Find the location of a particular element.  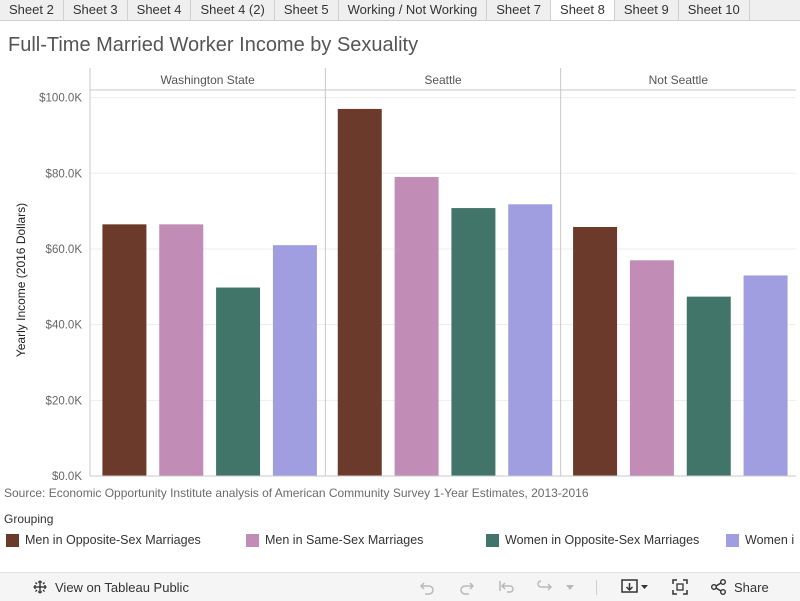

panel-header: Washington State is located at coordinates (208, 80).